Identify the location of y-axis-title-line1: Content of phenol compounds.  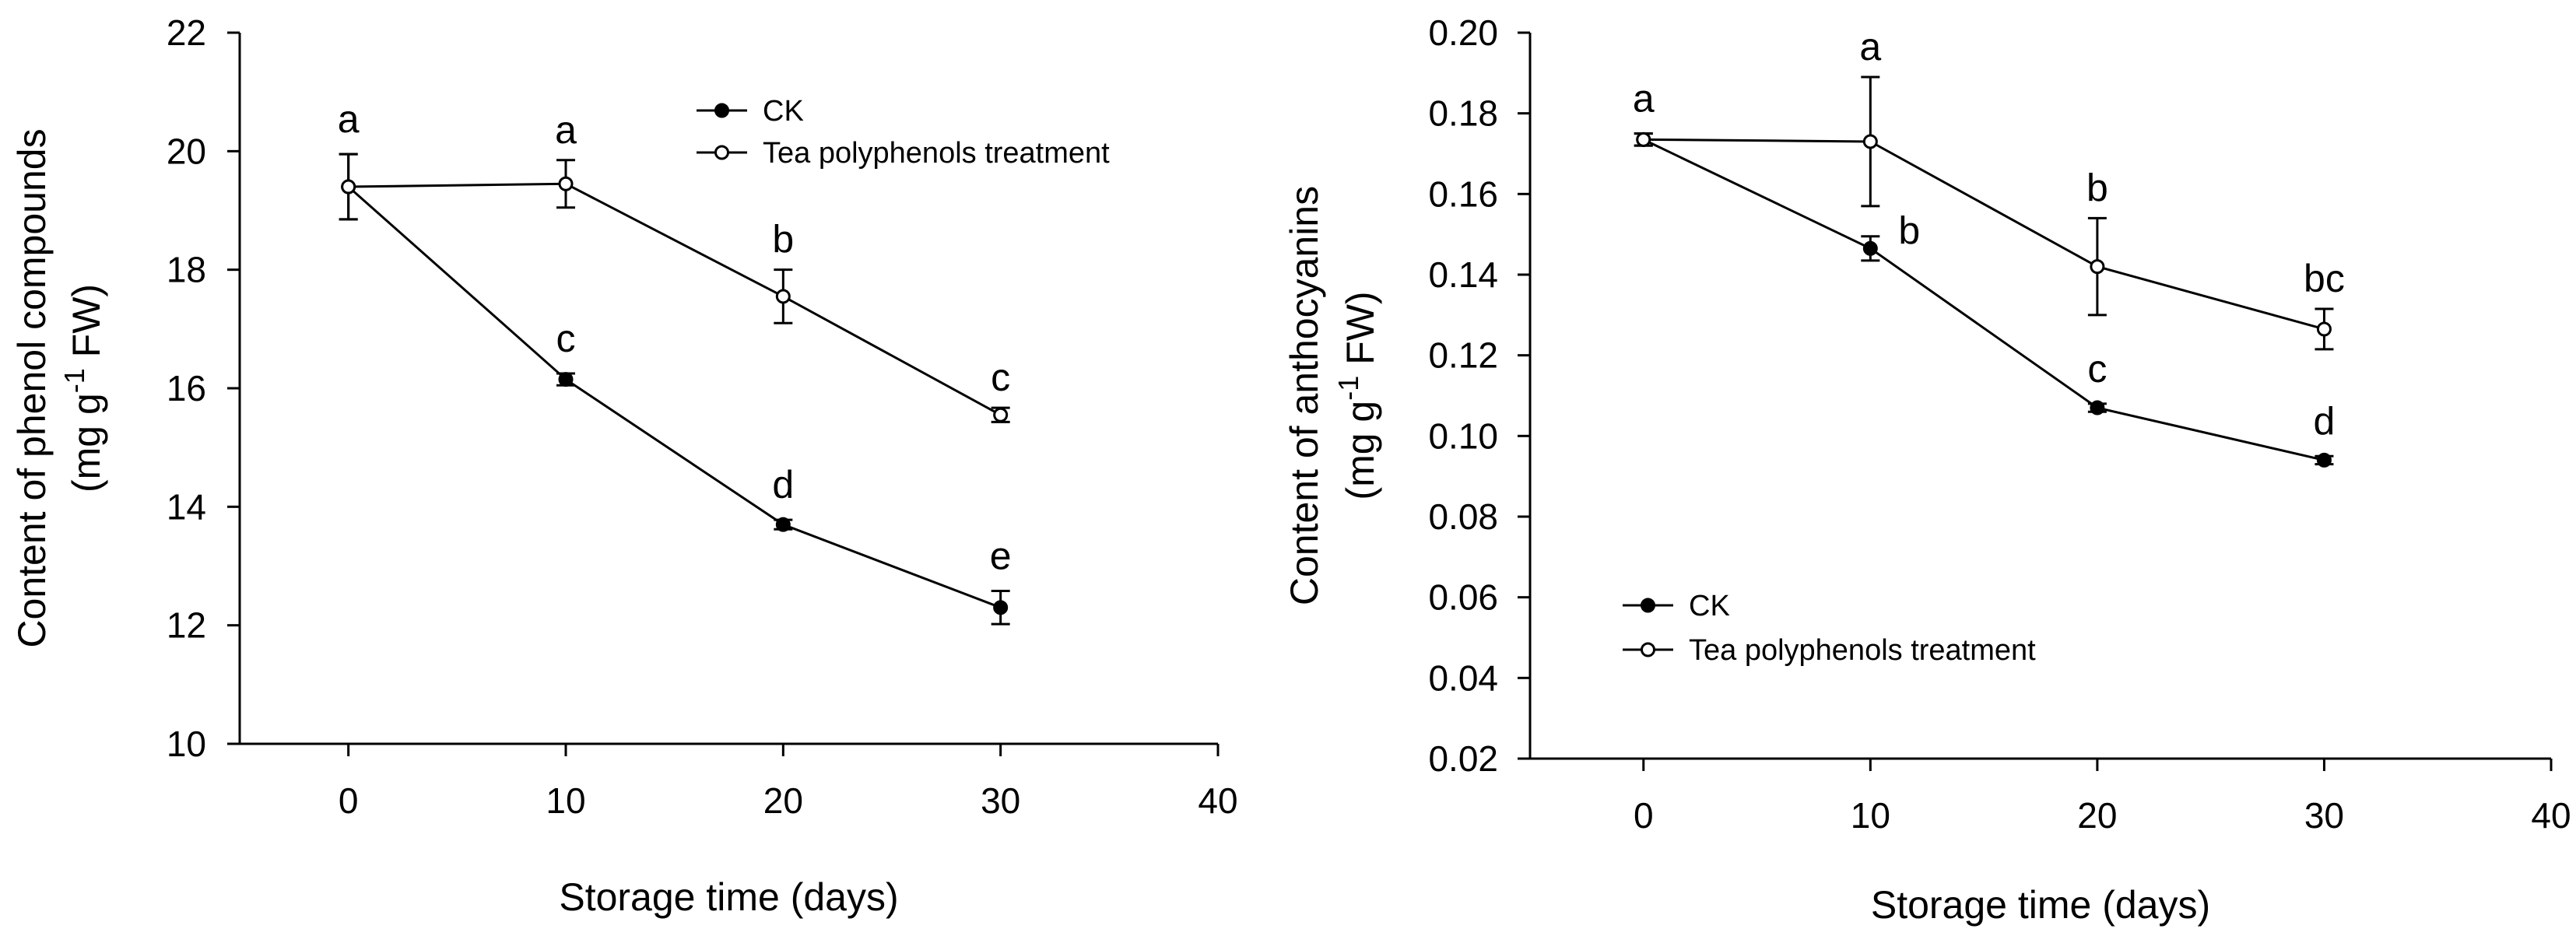
(32, 387).